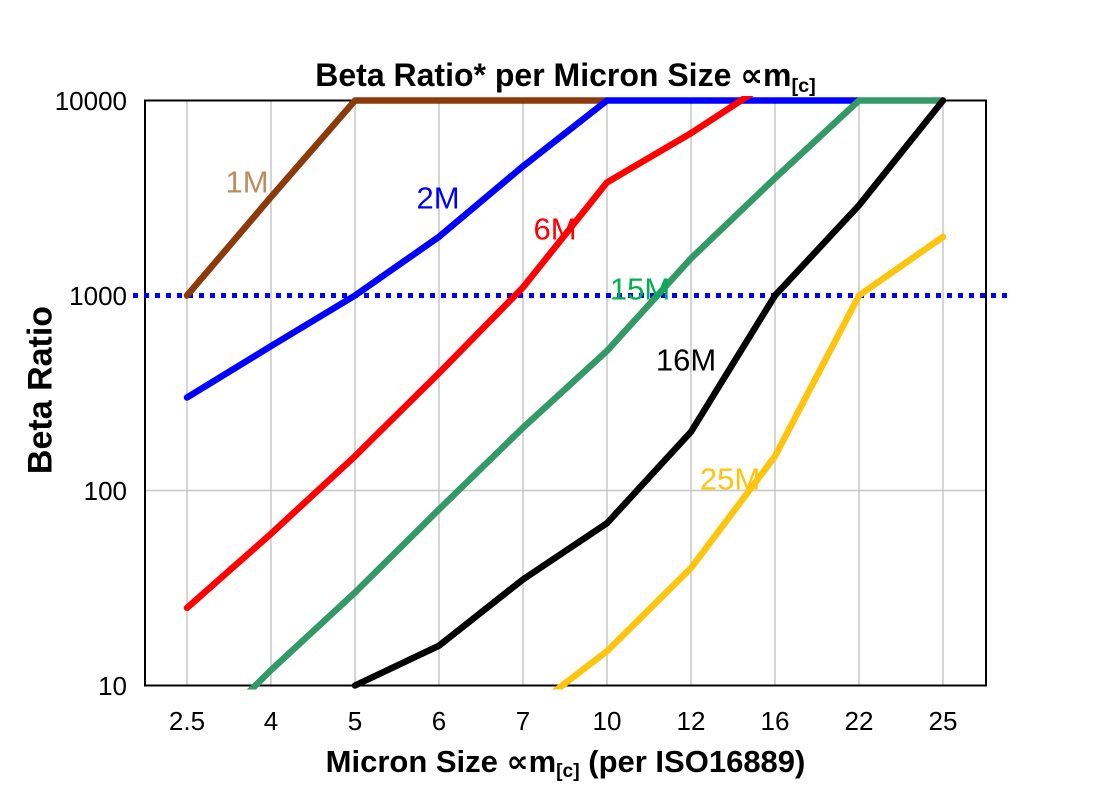 This screenshot has width=1104, height=798. Describe the element at coordinates (692, 761) in the screenshot. I see `x-axis-title-suffix: (per ISO16889)` at that location.